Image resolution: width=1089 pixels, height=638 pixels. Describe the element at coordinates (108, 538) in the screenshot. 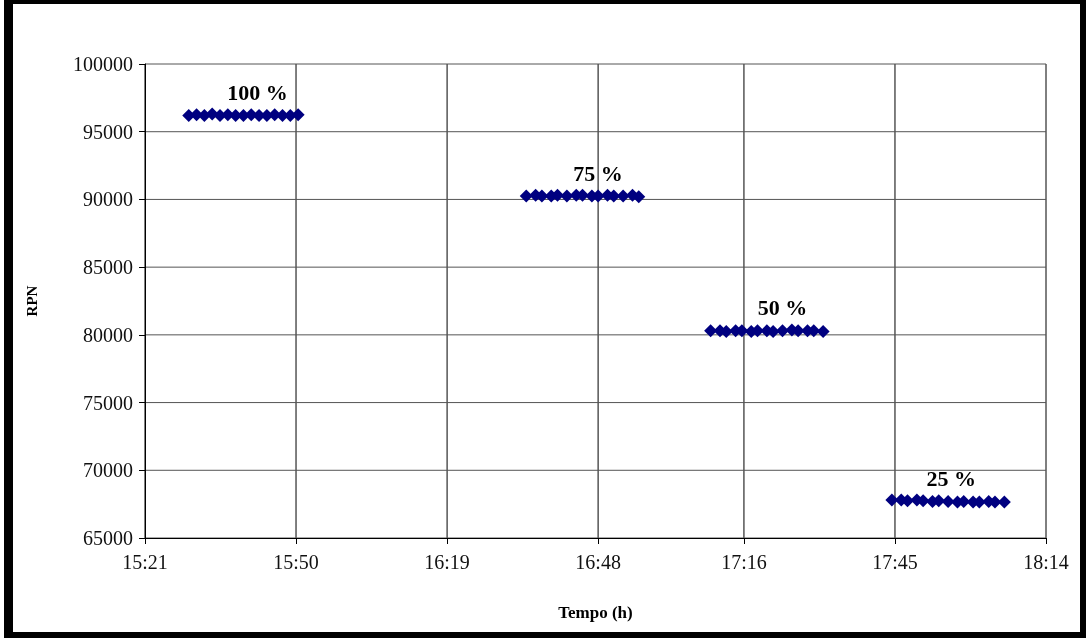

I see `y-tick-label: 65000` at that location.